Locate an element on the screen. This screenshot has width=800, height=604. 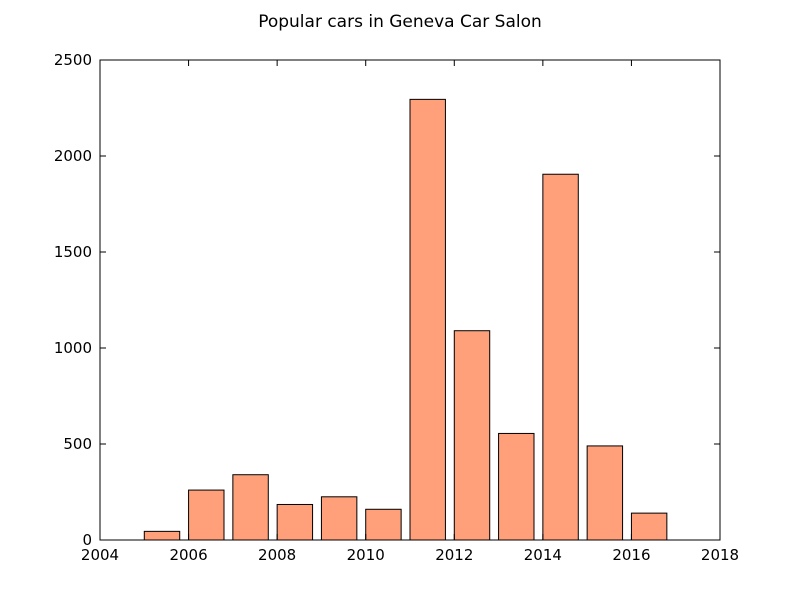
x-tick-label: 2004 is located at coordinates (100, 555).